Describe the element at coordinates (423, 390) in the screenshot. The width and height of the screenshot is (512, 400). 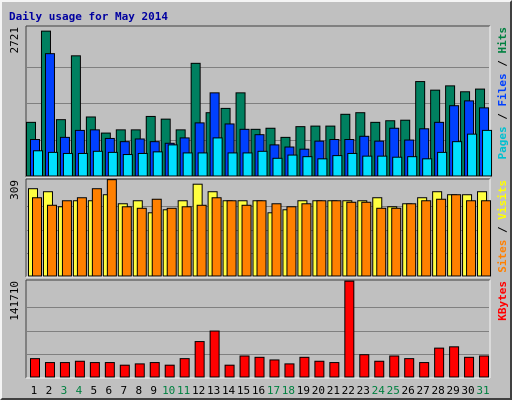
I see `x-tick-label-day-27: 27` at that location.